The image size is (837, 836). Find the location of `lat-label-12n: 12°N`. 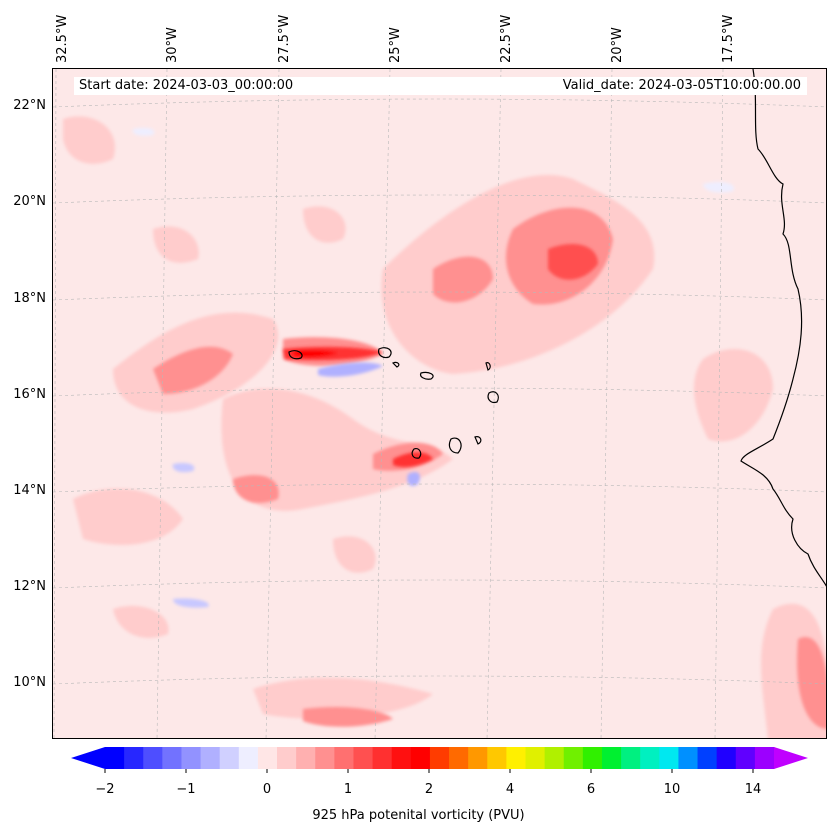

lat-label-12n: 12°N is located at coordinates (29, 586).